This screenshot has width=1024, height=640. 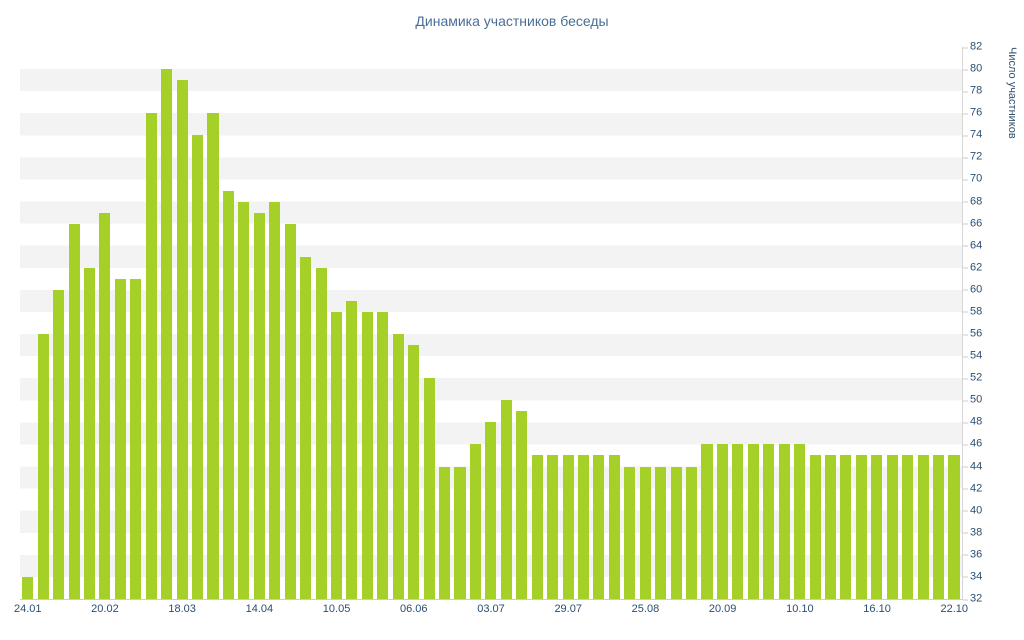 What do you see at coordinates (972, 333) in the screenshot?
I see `y-axis-tick-label: 56` at bounding box center [972, 333].